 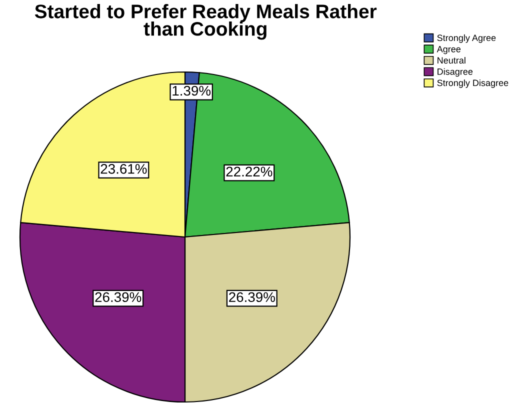 What do you see at coordinates (205, 22) in the screenshot?
I see `chart-title: Started to Prefer Ready Meals Rather than Cooking` at bounding box center [205, 22].